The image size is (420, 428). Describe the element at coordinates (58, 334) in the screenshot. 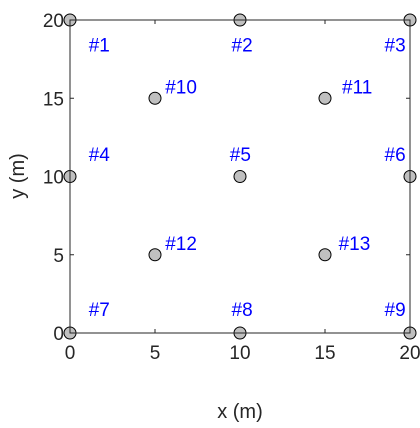

I see `y-tick-label: 0` at that location.